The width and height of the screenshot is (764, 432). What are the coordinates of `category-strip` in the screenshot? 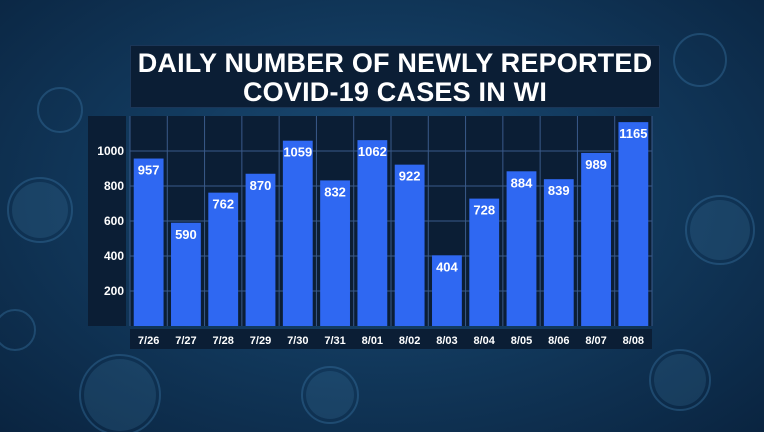 It's located at (391, 339).